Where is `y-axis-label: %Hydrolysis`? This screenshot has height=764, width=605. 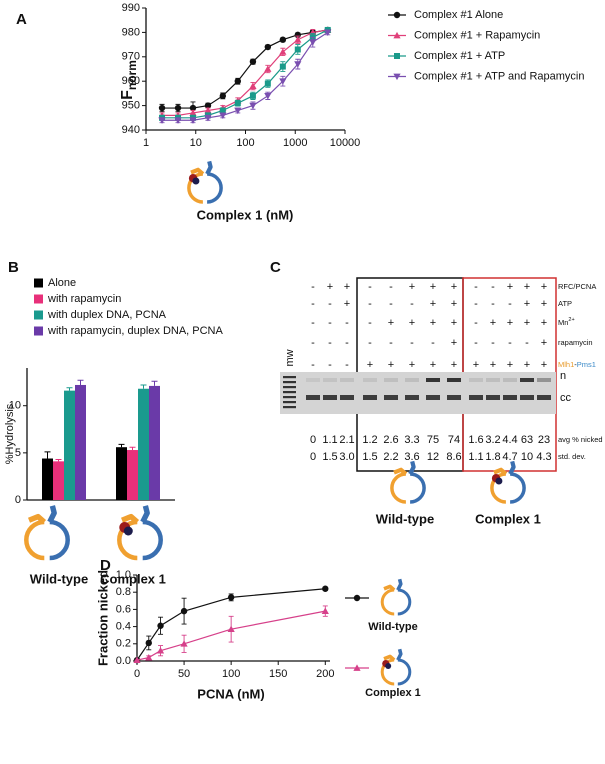
y-axis-label: %Hydrolysis is located at coordinates (10, 433).